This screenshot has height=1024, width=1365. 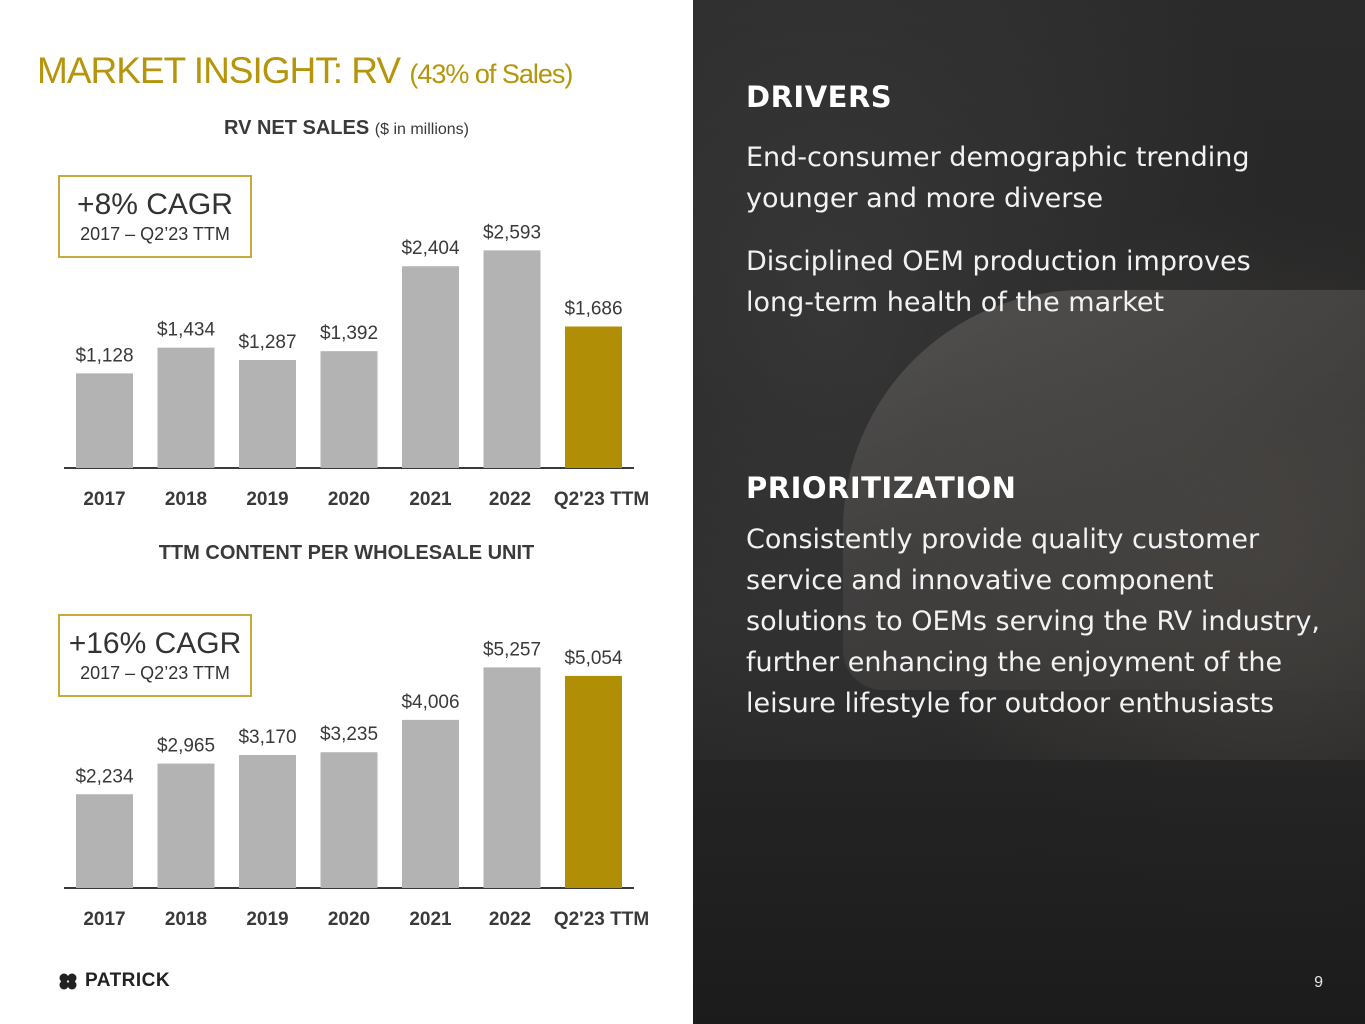 What do you see at coordinates (104, 355) in the screenshot?
I see `chart1-value-label: $1,128` at bounding box center [104, 355].